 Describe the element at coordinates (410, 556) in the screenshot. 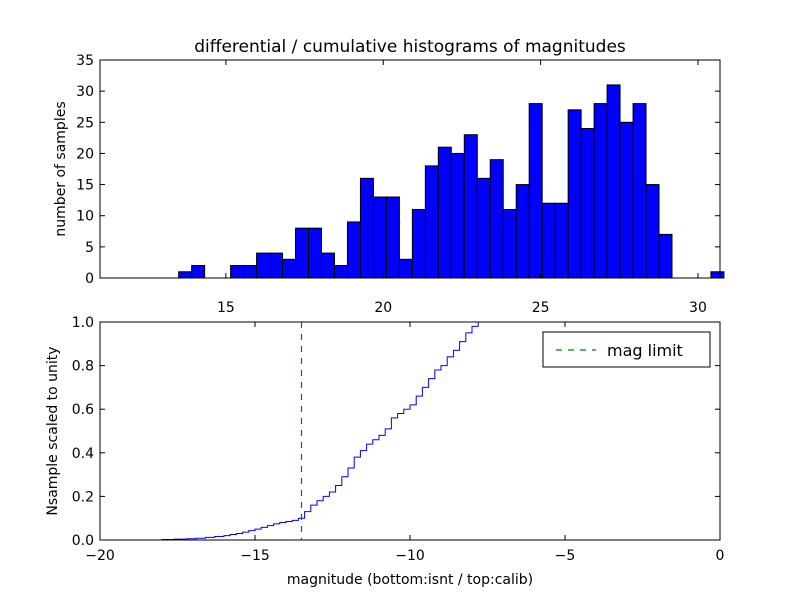

I see `x-tick-label: −10` at that location.